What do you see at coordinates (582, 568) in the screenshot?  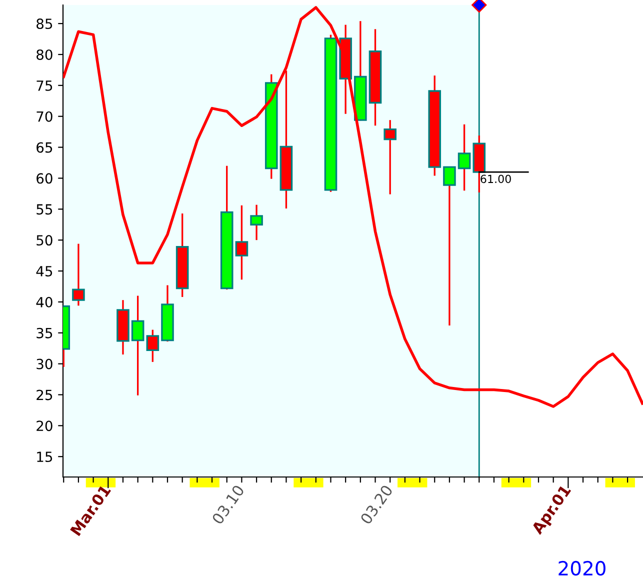 I see `text: 2020` at bounding box center [582, 568].